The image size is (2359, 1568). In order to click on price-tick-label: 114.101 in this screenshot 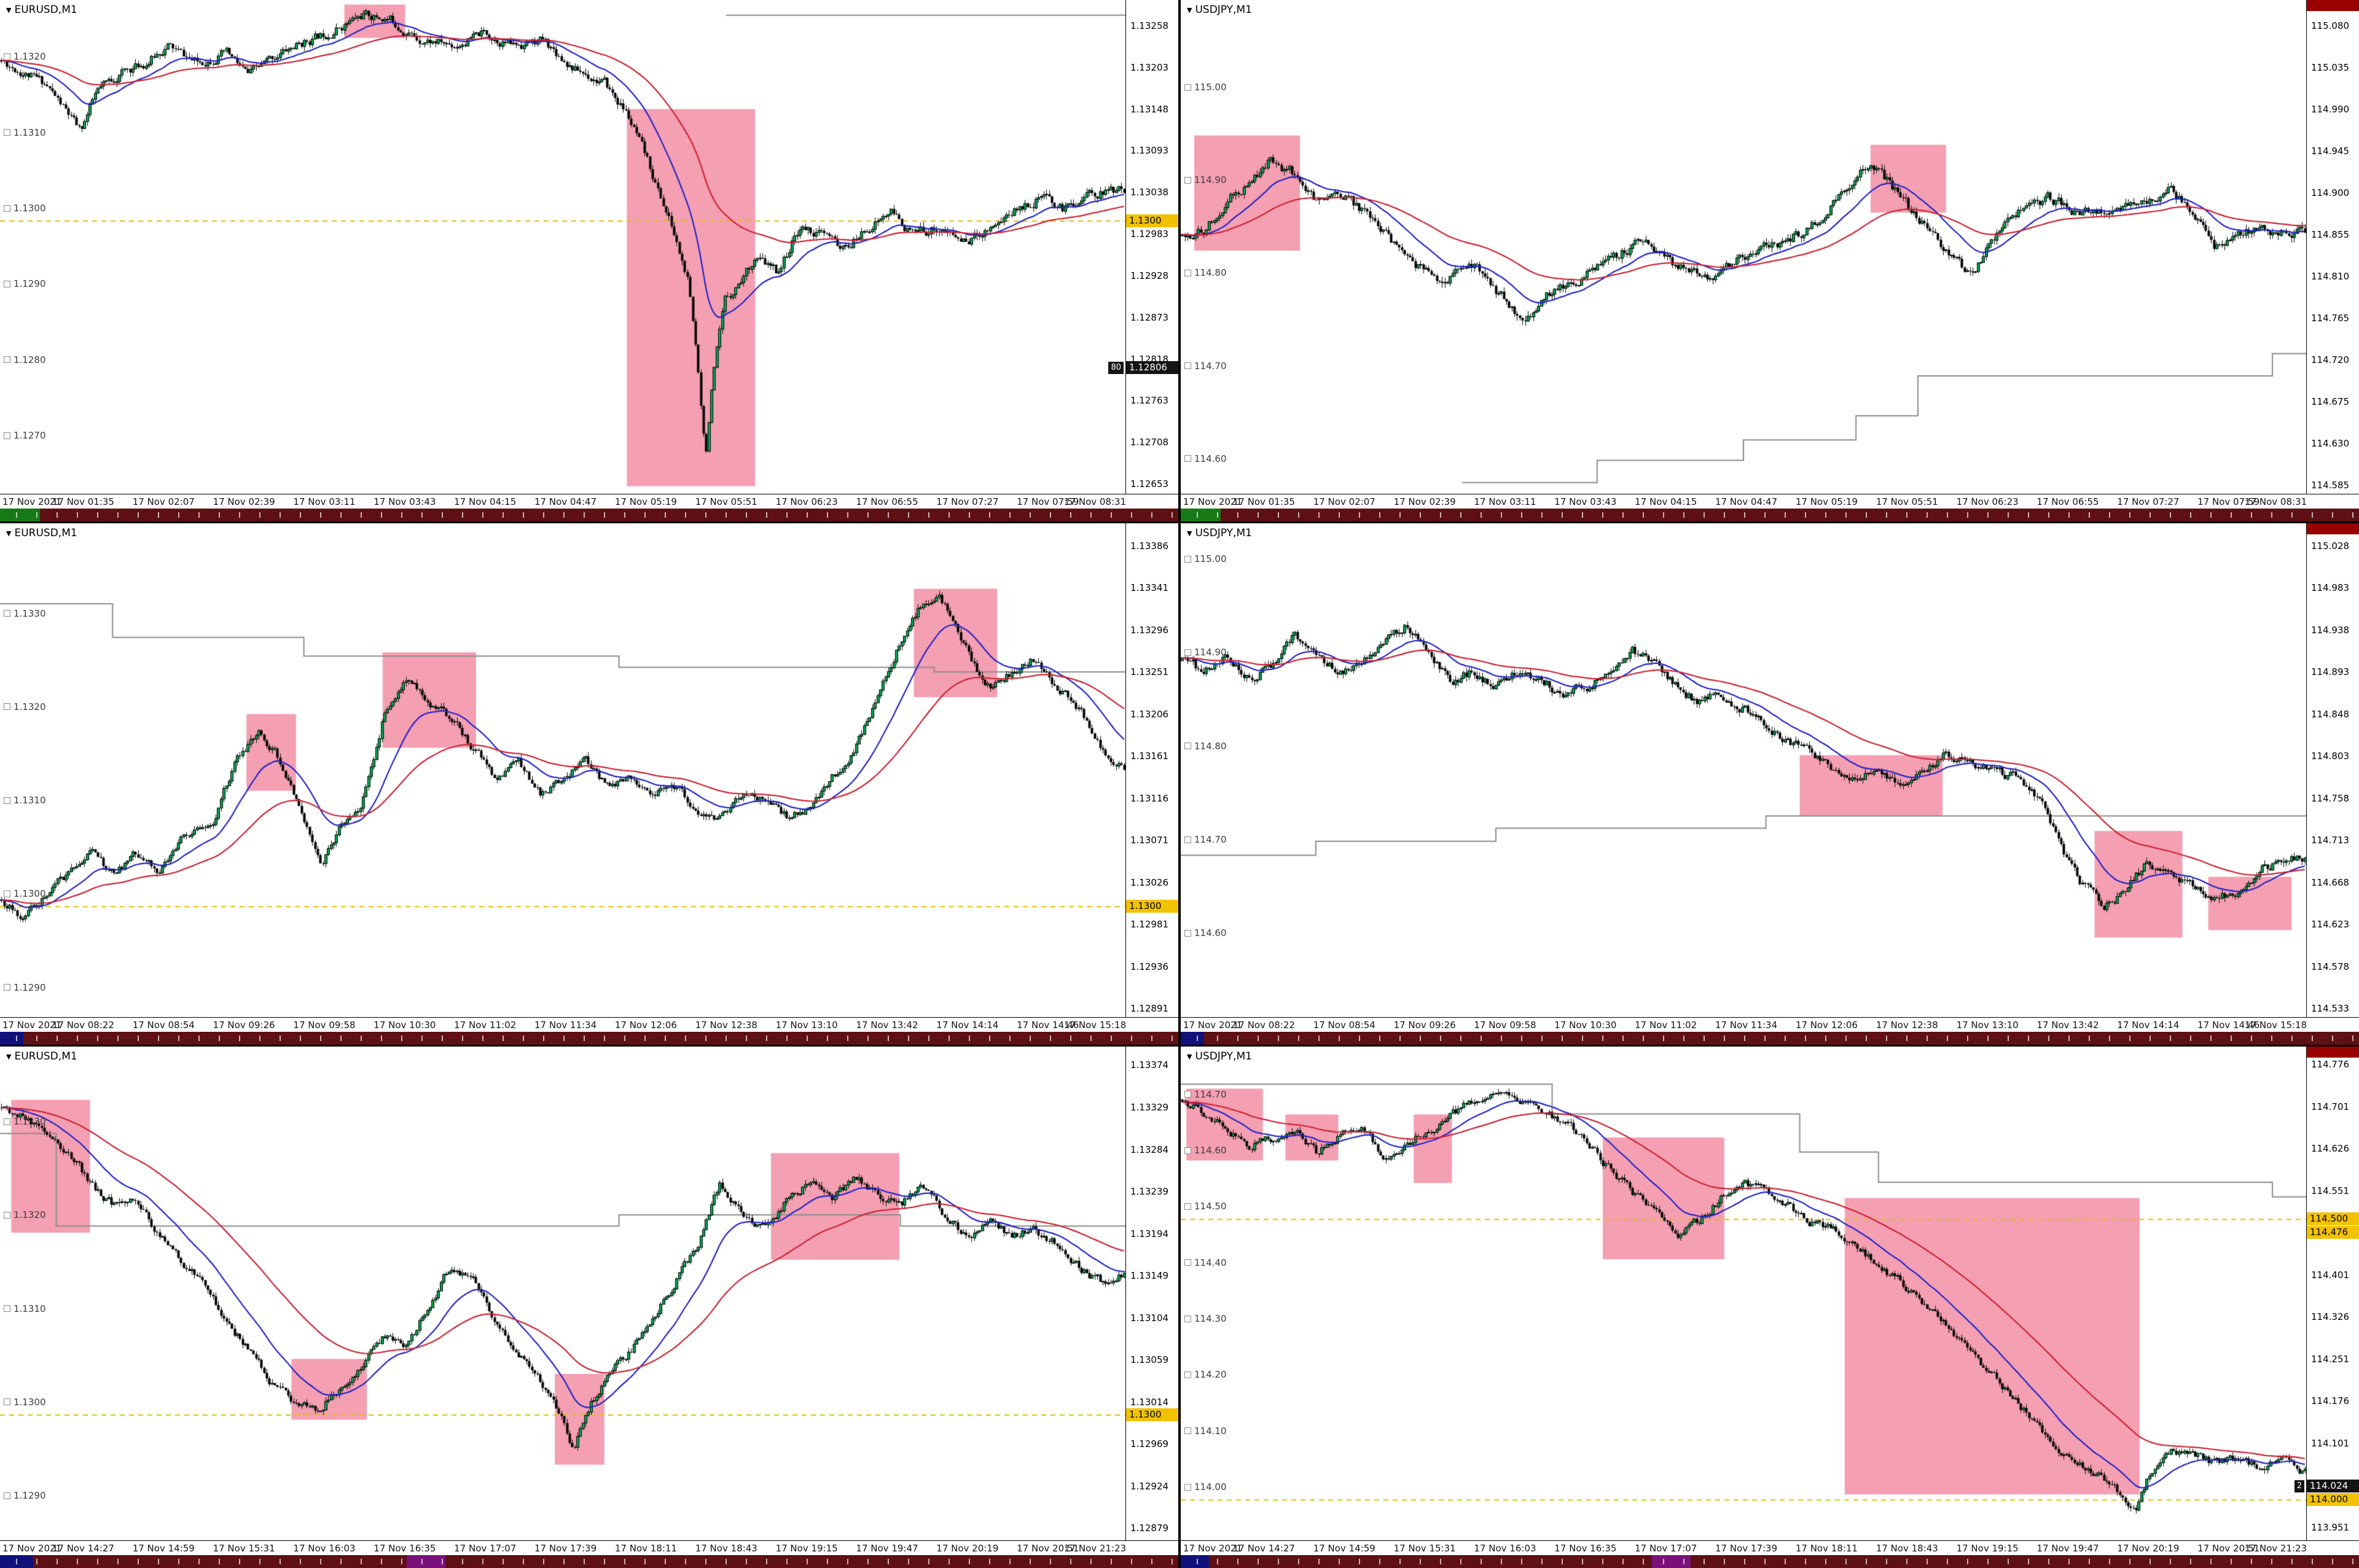, I will do `click(2331, 1443)`.